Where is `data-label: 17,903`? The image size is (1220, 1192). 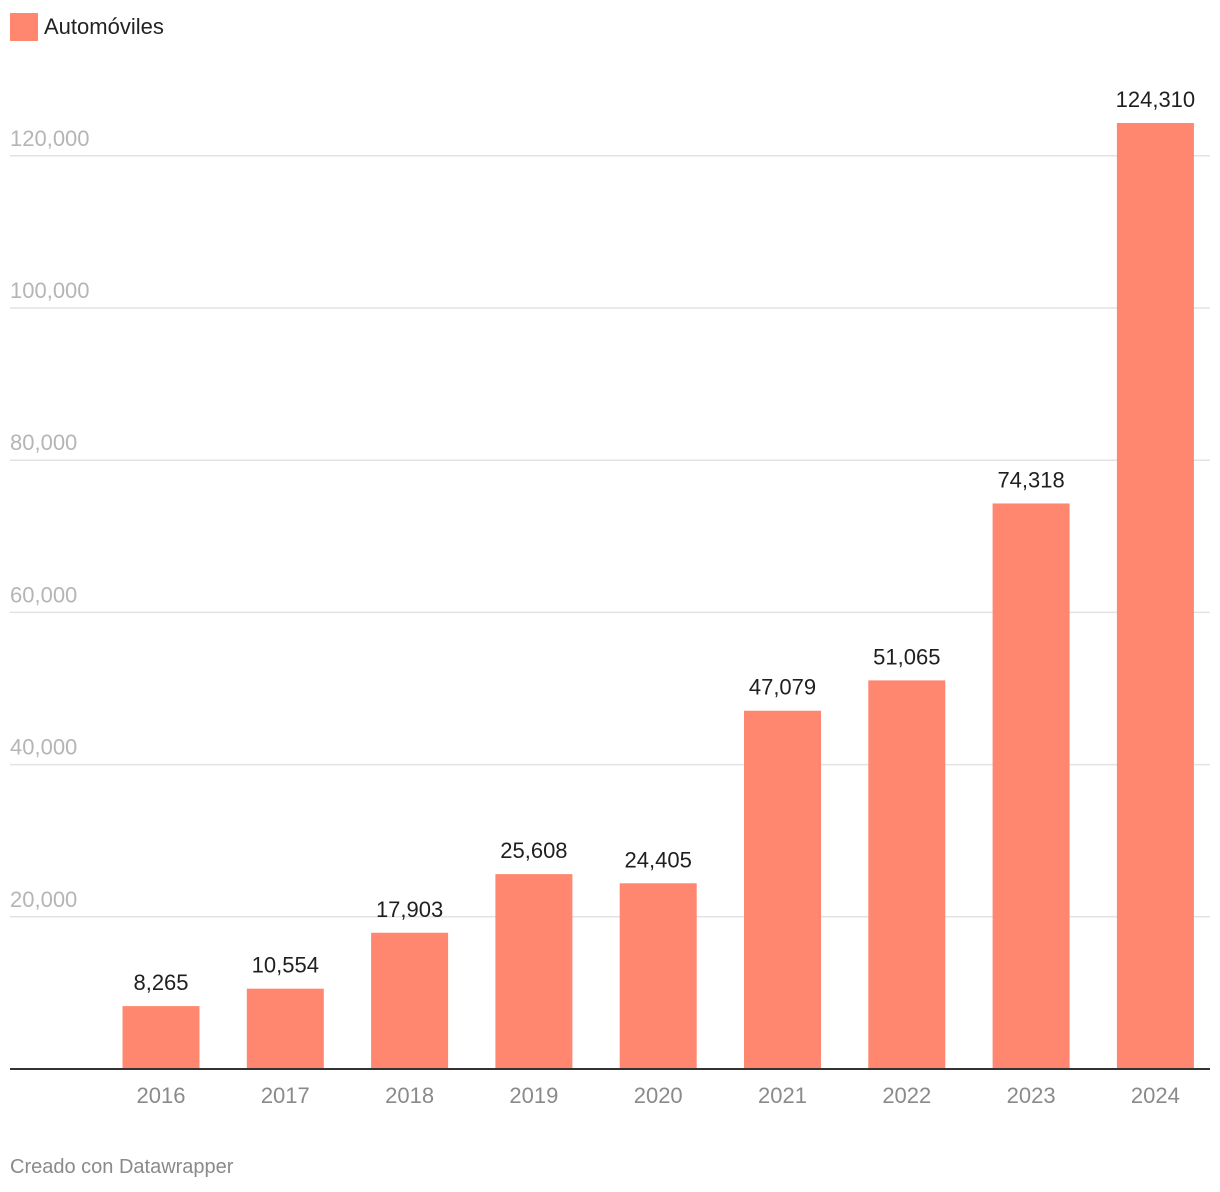 data-label: 17,903 is located at coordinates (409, 909).